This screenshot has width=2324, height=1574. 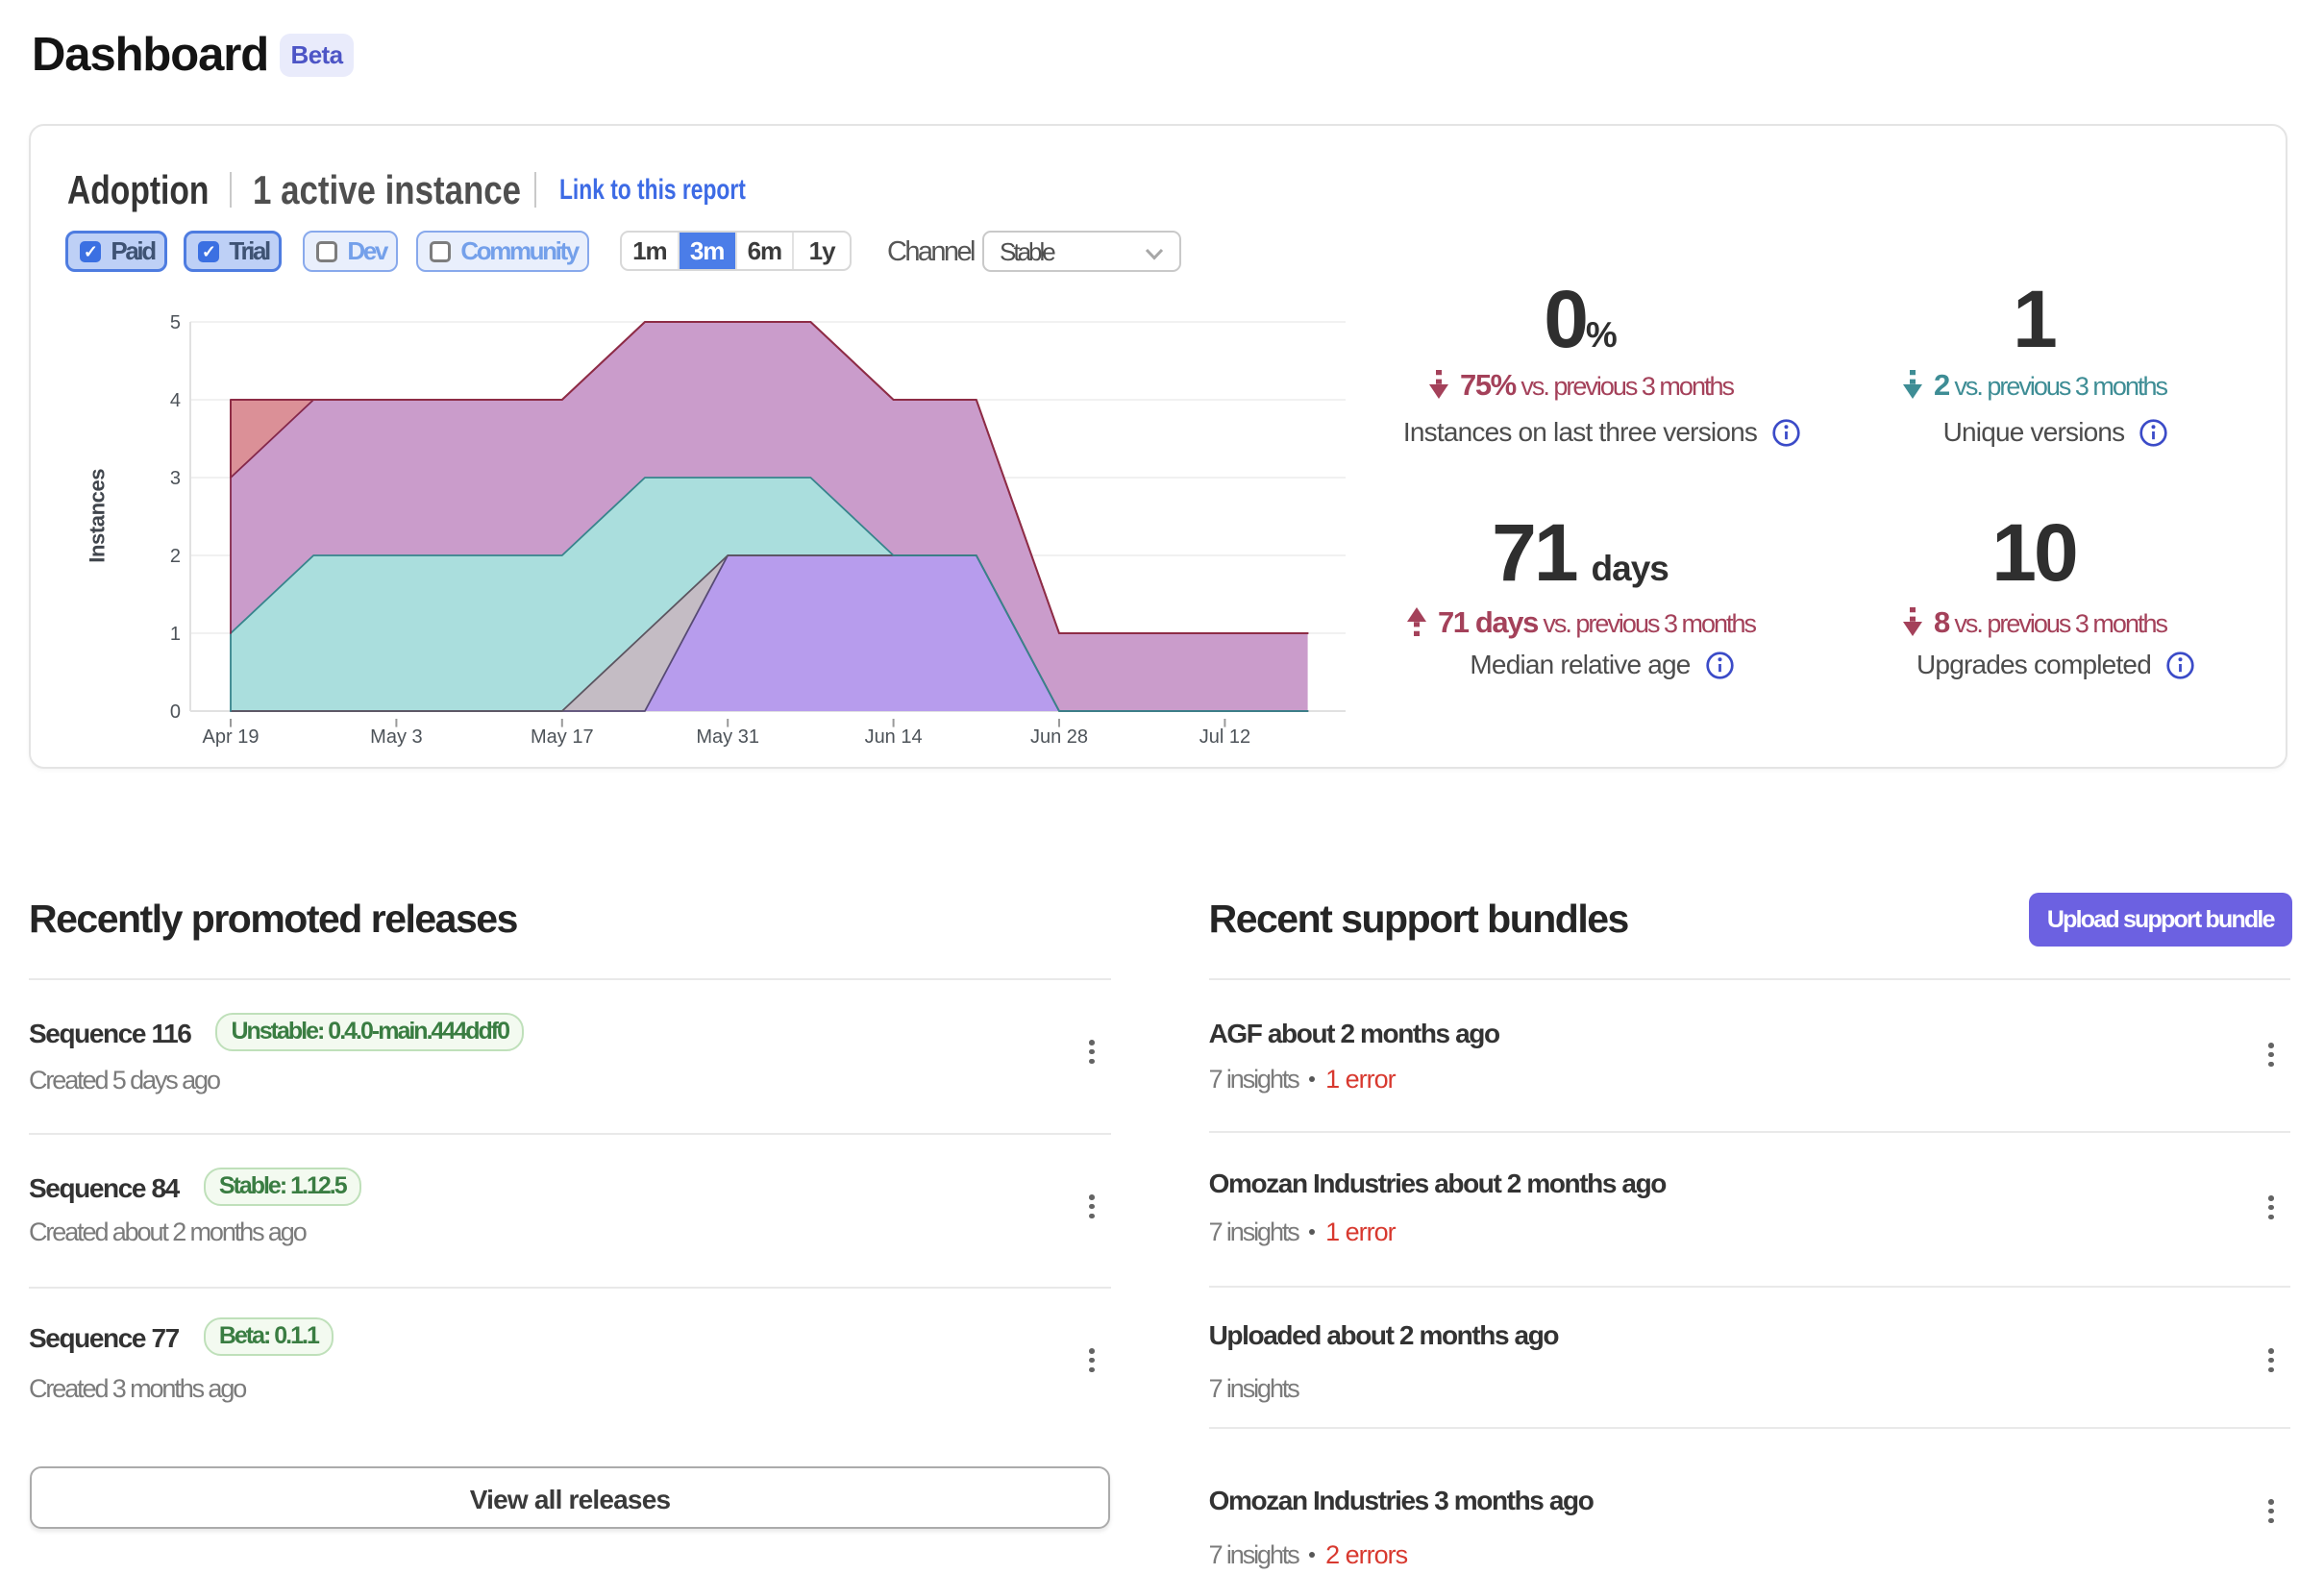 I want to click on svg-text: 3, so click(x=175, y=478).